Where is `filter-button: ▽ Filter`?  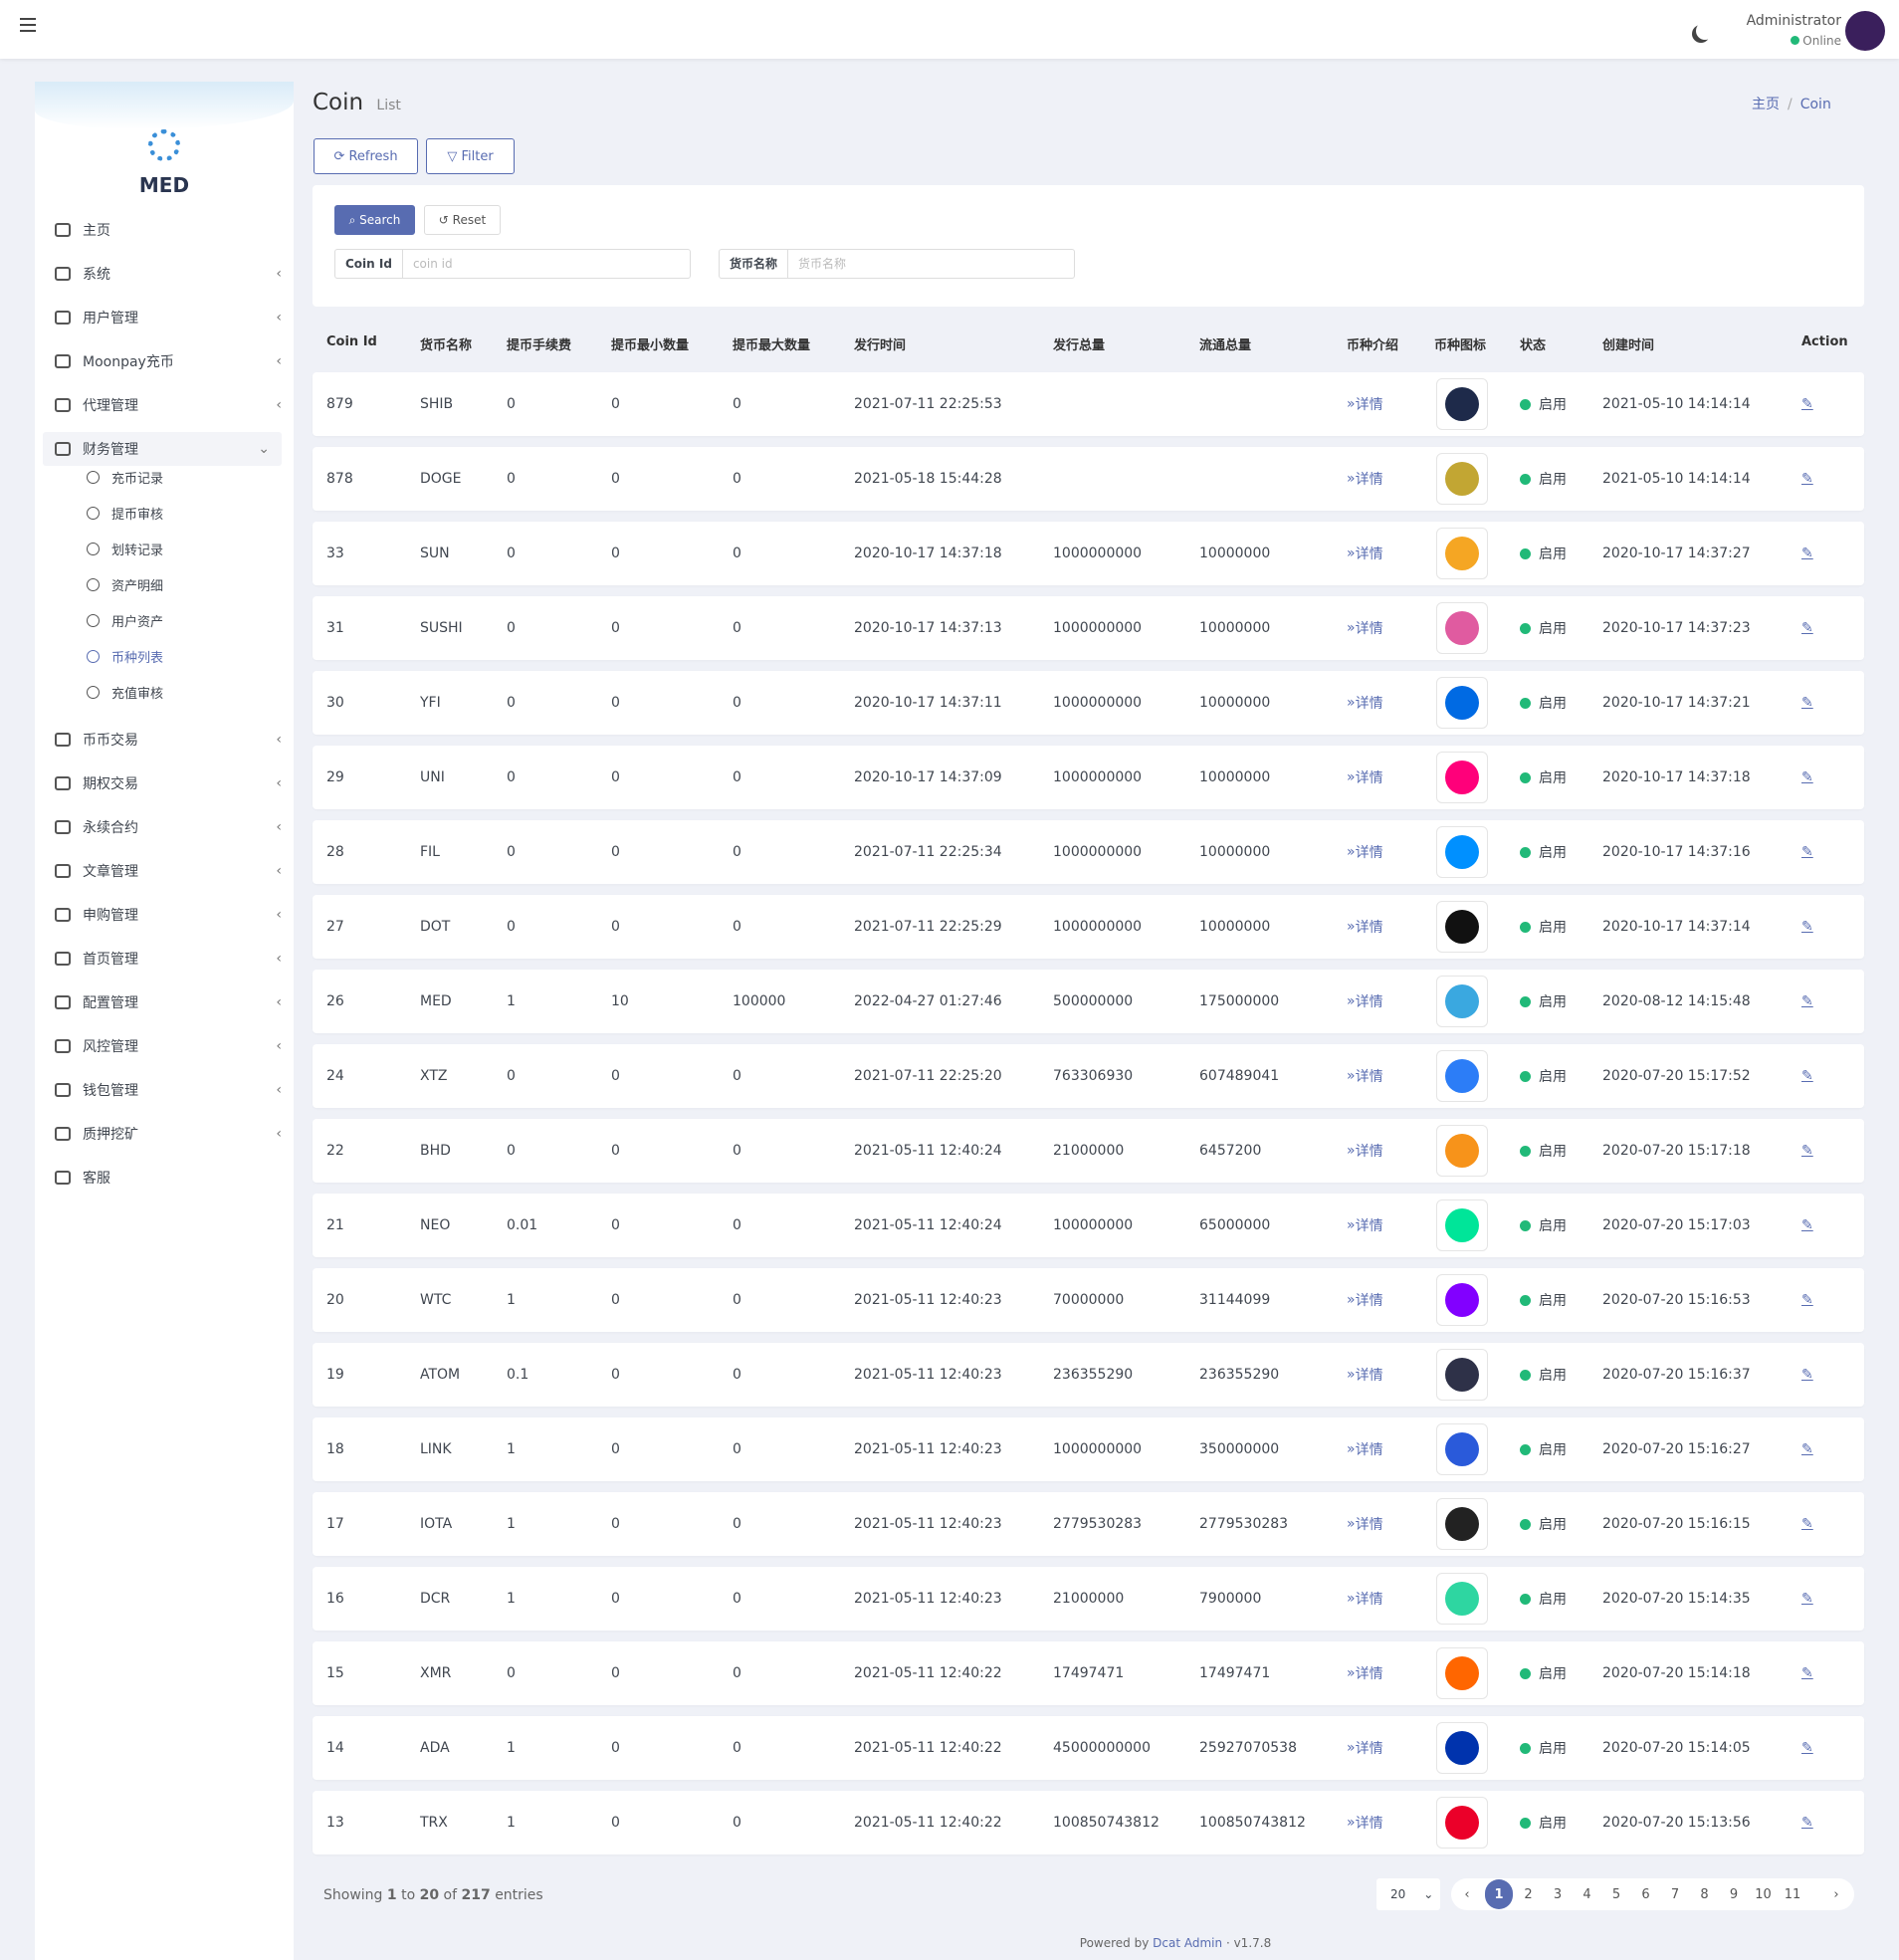
filter-button: ▽ Filter is located at coordinates (470, 156).